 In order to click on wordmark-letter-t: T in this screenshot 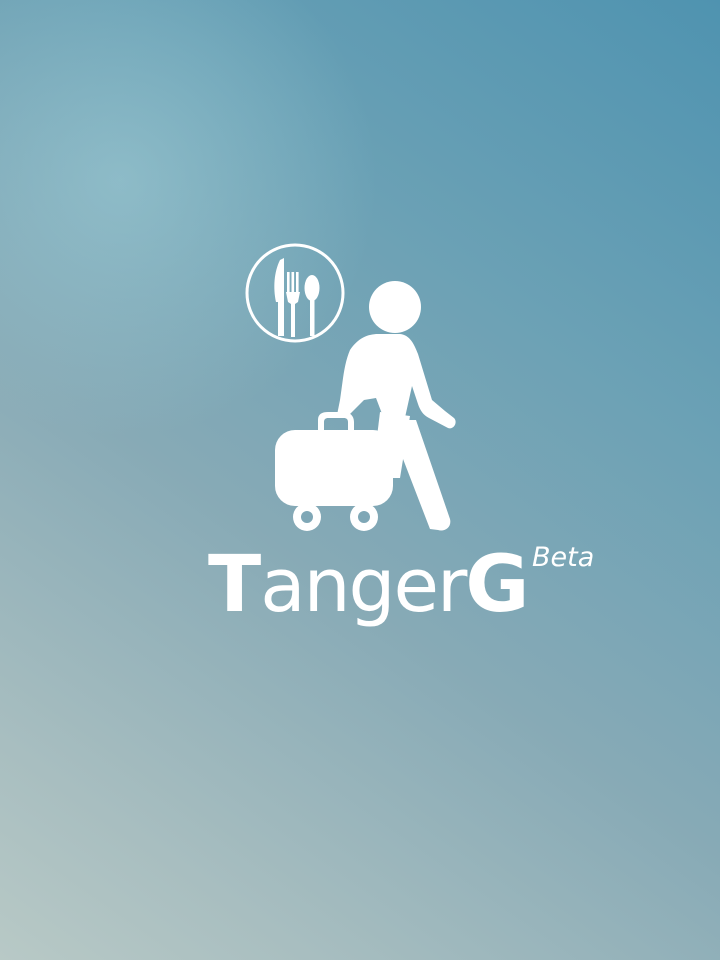, I will do `click(234, 585)`.